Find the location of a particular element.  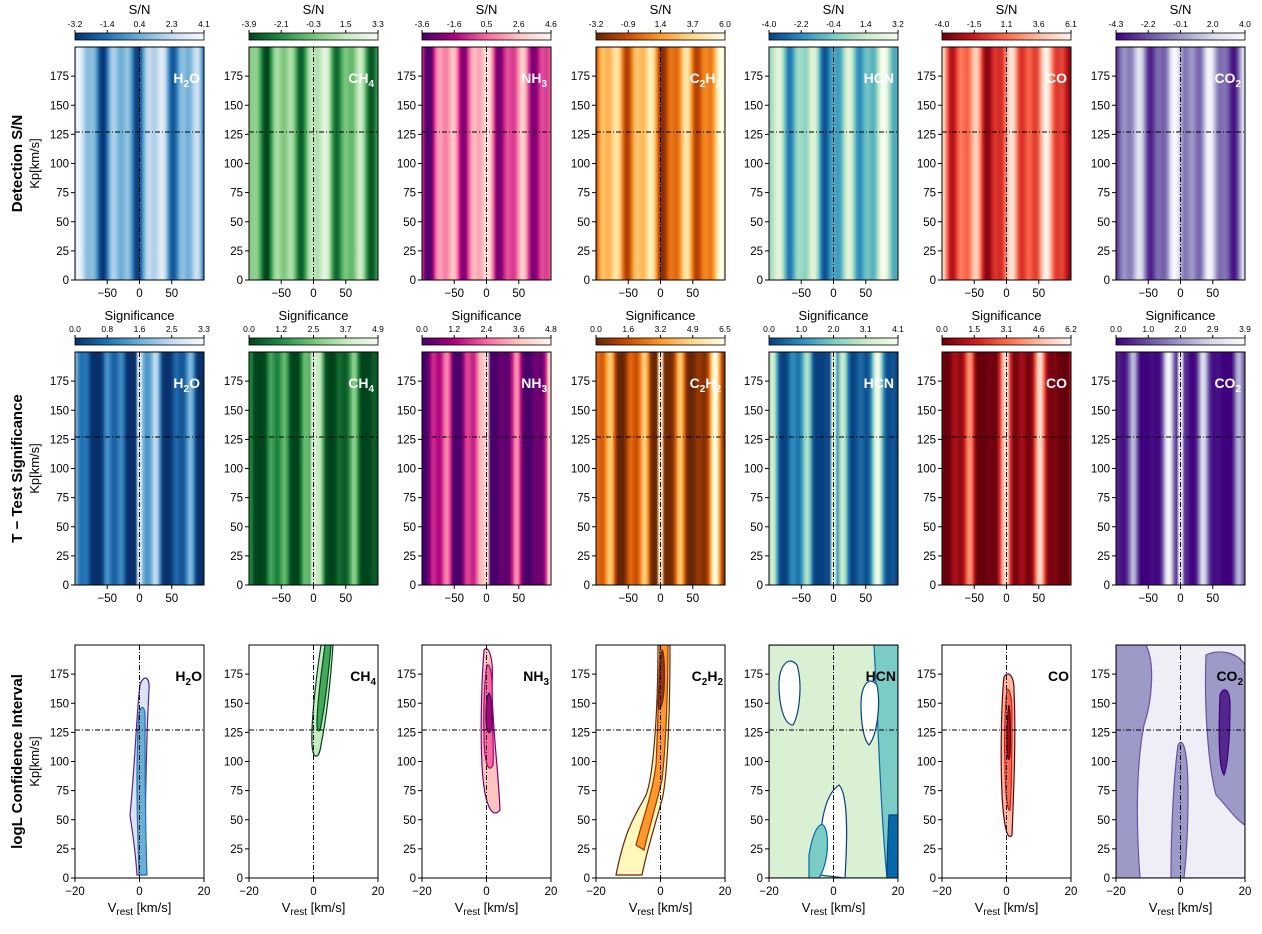

colorbar-tick-label: 3.7 is located at coordinates (346, 329).